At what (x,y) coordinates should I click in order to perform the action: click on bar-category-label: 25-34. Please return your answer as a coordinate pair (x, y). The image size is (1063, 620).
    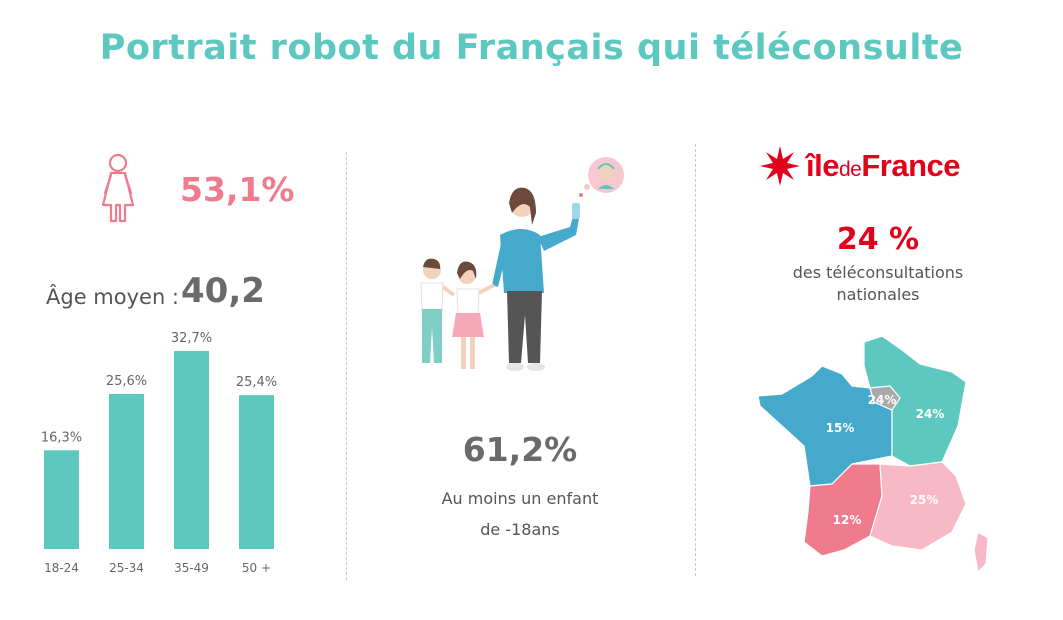
    Looking at the image, I should click on (126, 568).